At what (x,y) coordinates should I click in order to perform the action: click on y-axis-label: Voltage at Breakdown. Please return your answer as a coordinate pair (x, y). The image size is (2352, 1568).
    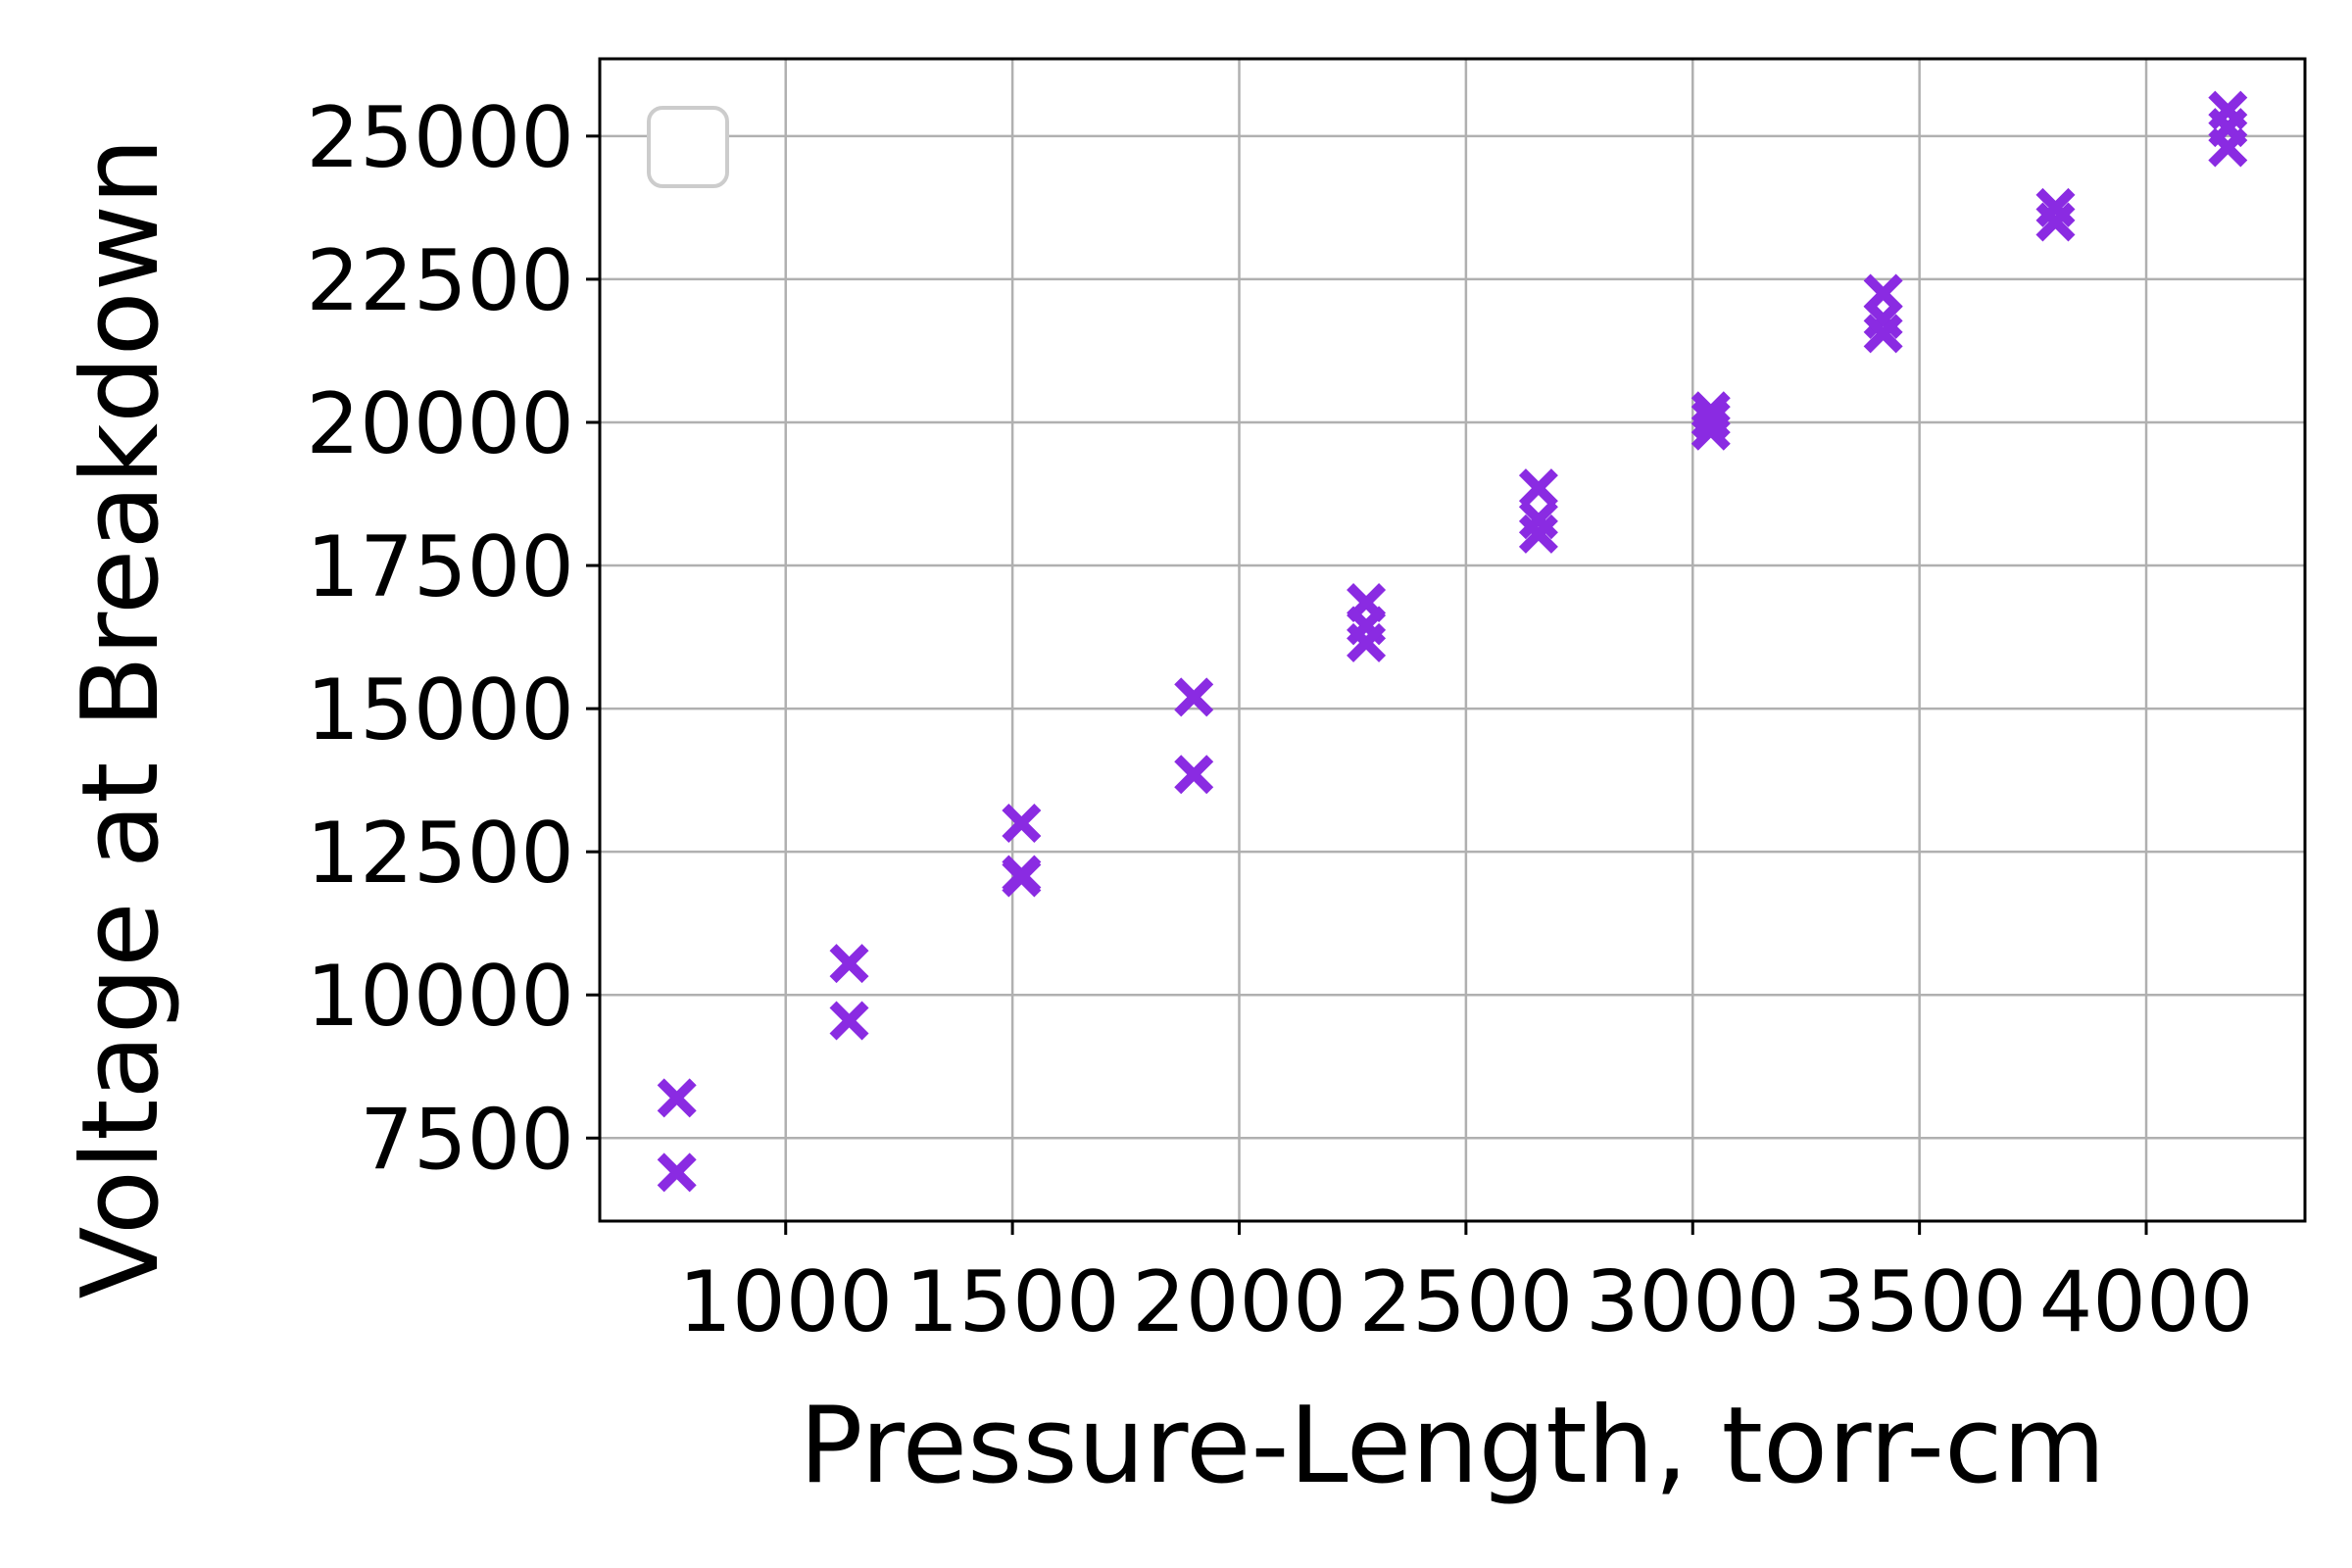
    Looking at the image, I should click on (121, 718).